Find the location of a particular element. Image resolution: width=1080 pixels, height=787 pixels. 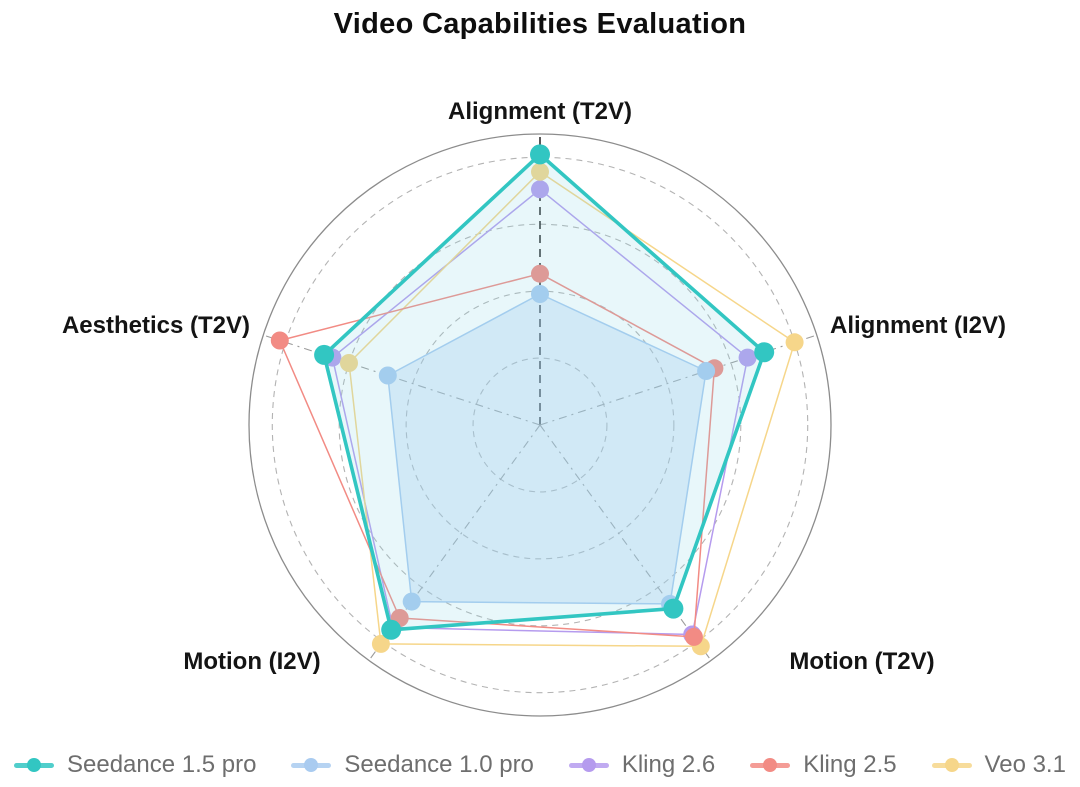

legend-item-veo-3-1: Veo 3.1 is located at coordinates (998, 765).